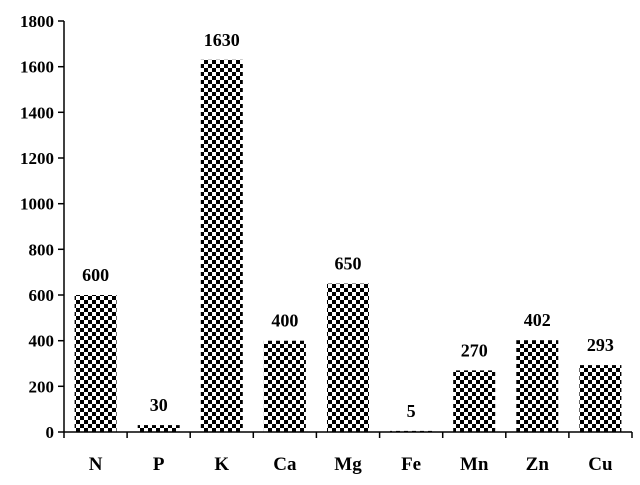  I want to click on bar-mg, so click(348, 357).